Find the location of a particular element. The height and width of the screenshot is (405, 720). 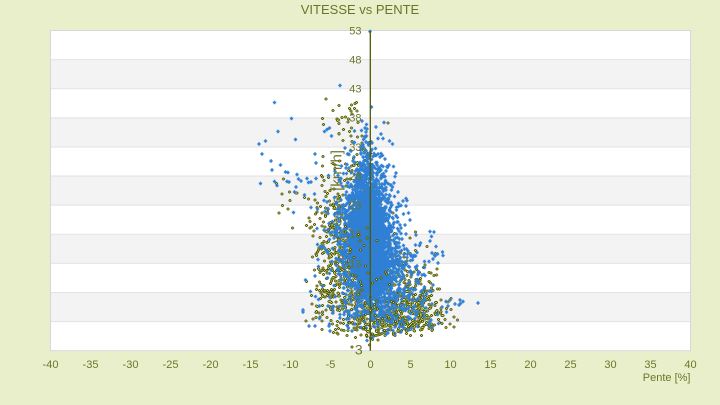

svg-text: 23 is located at coordinates (355, 206).